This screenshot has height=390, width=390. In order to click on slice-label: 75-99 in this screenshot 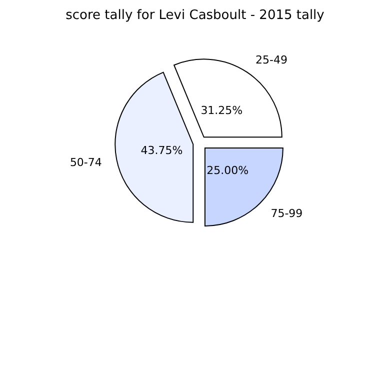, I will do `click(286, 213)`.